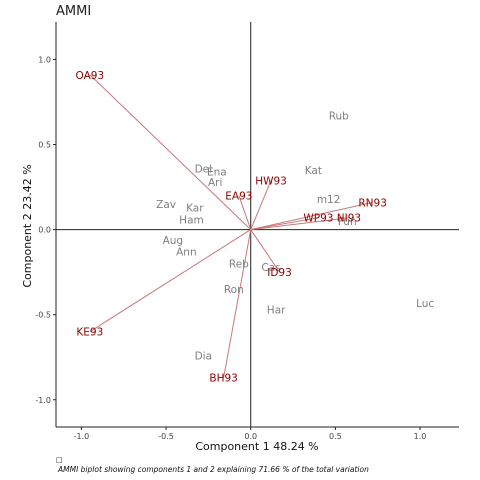  Describe the element at coordinates (239, 265) in the screenshot. I see `genotype-point: Reb` at that location.